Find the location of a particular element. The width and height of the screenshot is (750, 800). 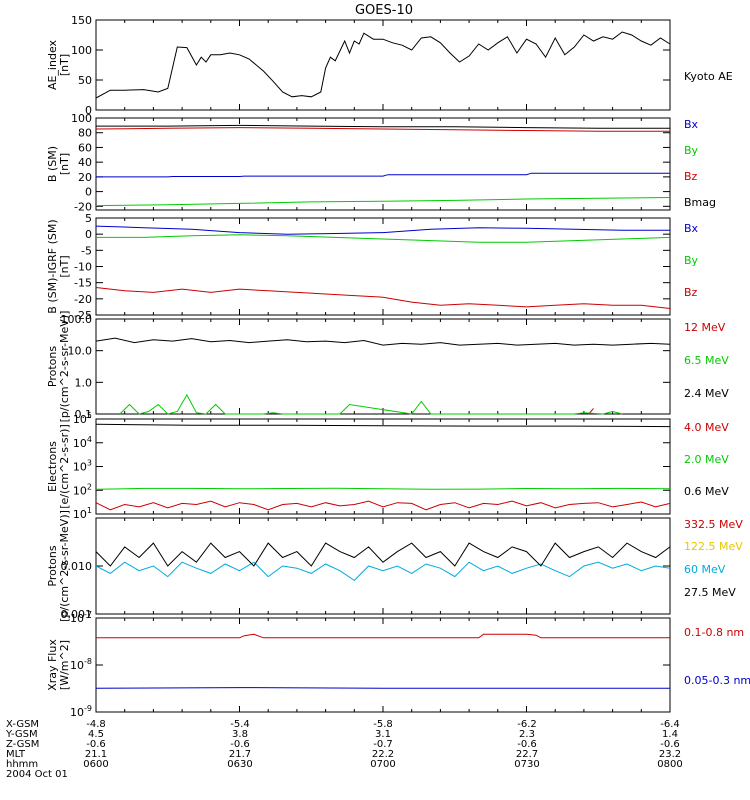

orbit-value: 21.1 is located at coordinates (96, 754).